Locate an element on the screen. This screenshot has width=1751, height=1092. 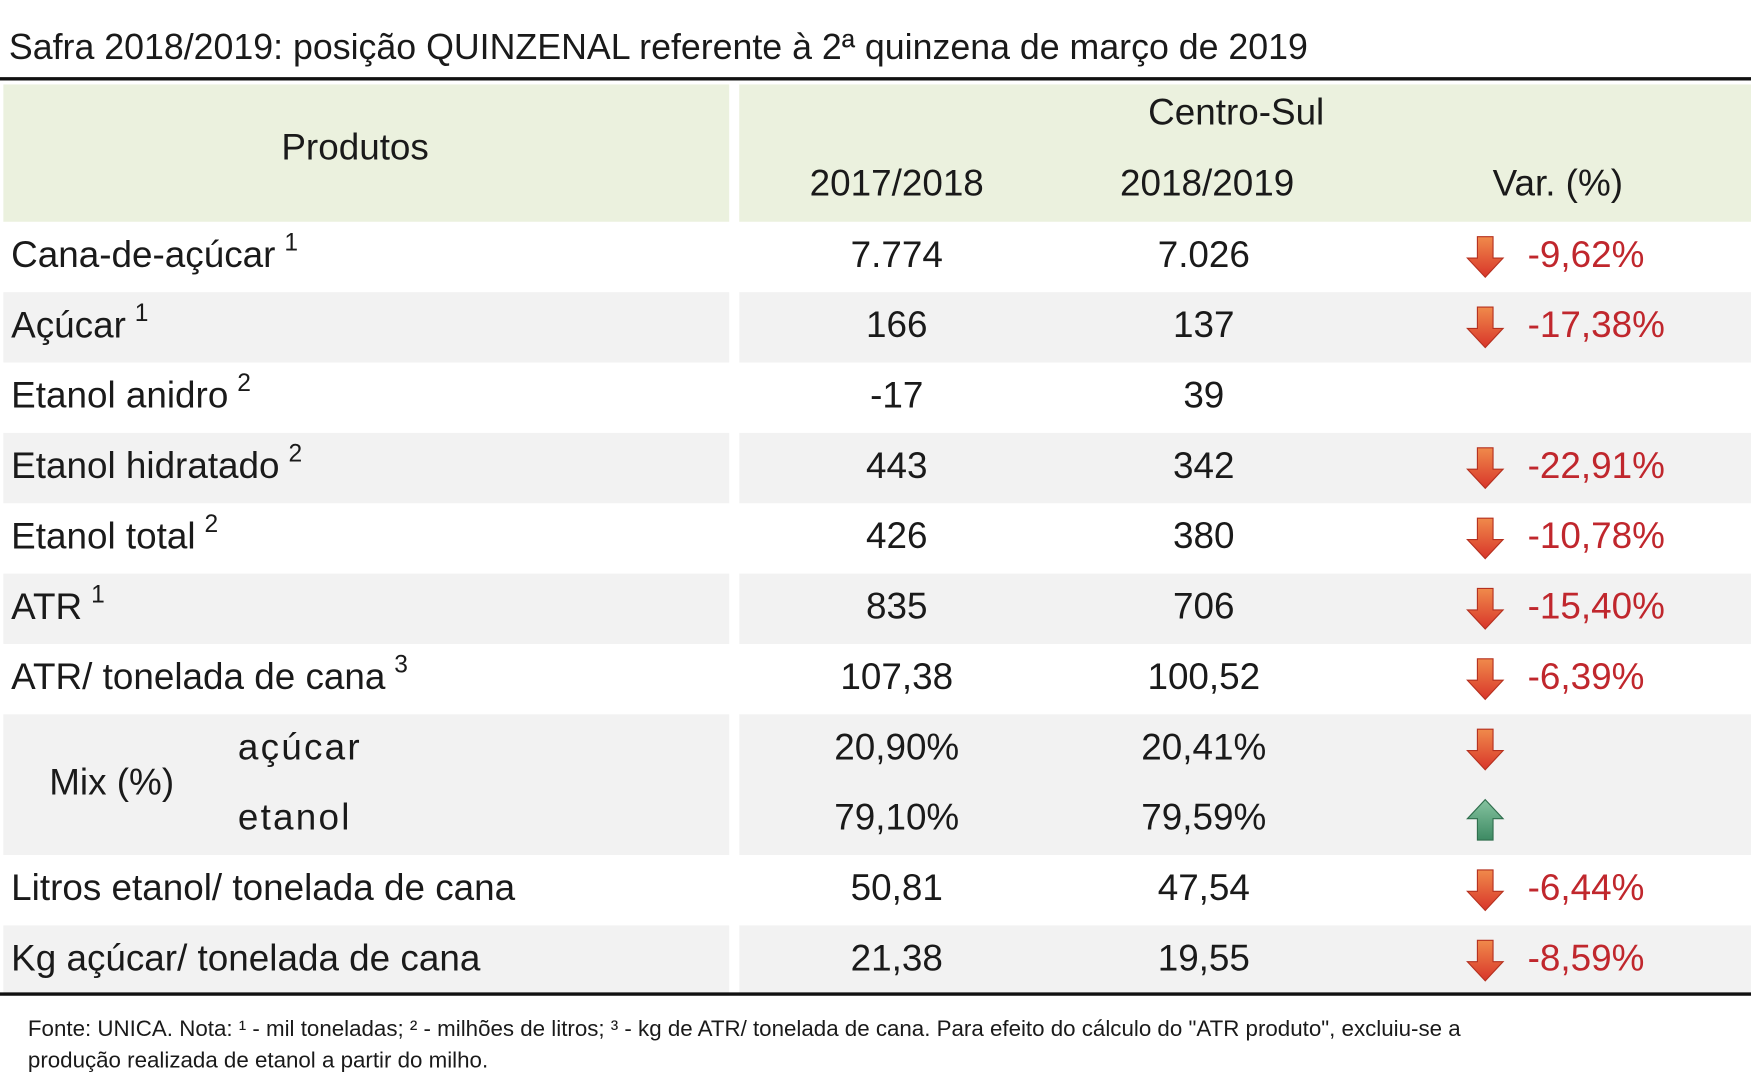
product-name: Etanol hidratado is located at coordinates (145, 465).